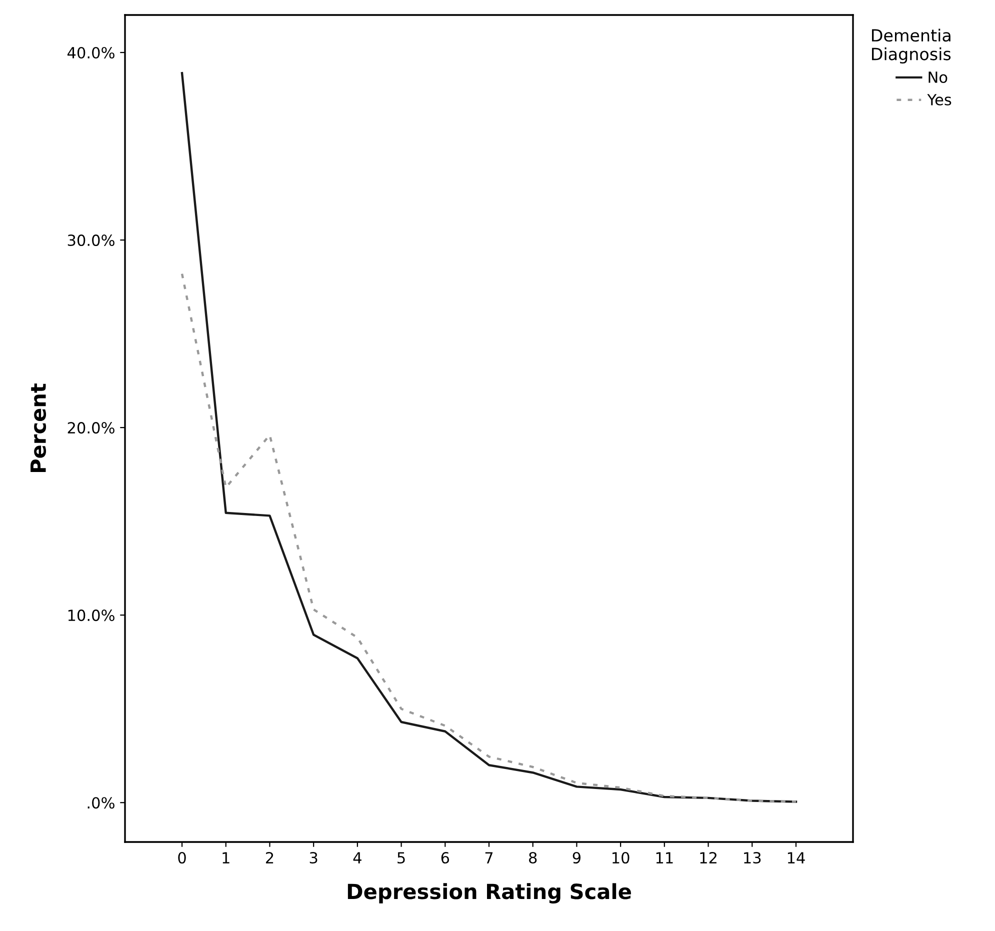 The height and width of the screenshot is (931, 995). Describe the element at coordinates (101, 803) in the screenshot. I see `y-tick-label: .0%` at that location.